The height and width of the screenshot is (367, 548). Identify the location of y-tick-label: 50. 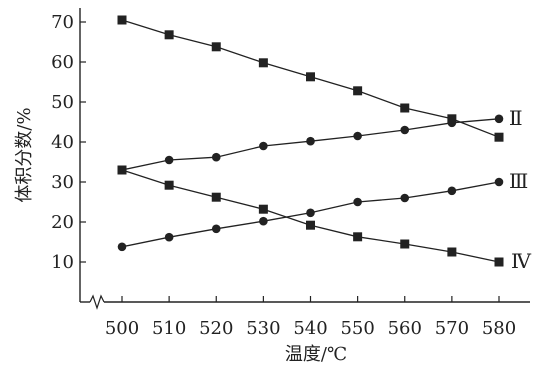
(62, 102).